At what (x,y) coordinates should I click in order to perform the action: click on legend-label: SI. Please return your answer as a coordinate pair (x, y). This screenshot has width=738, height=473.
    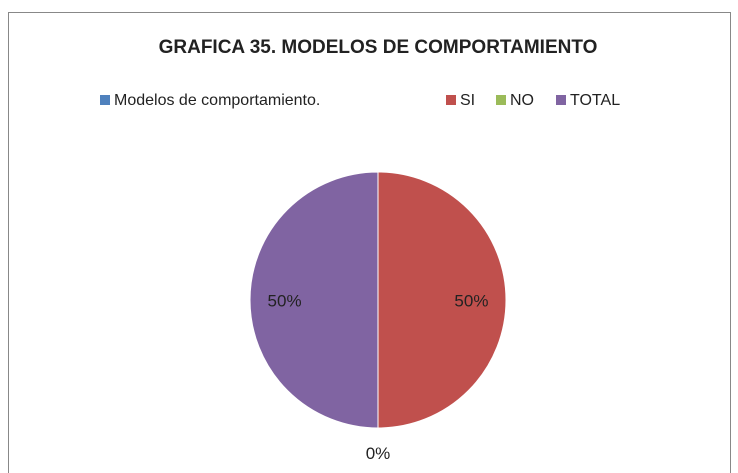
    Looking at the image, I should click on (467, 100).